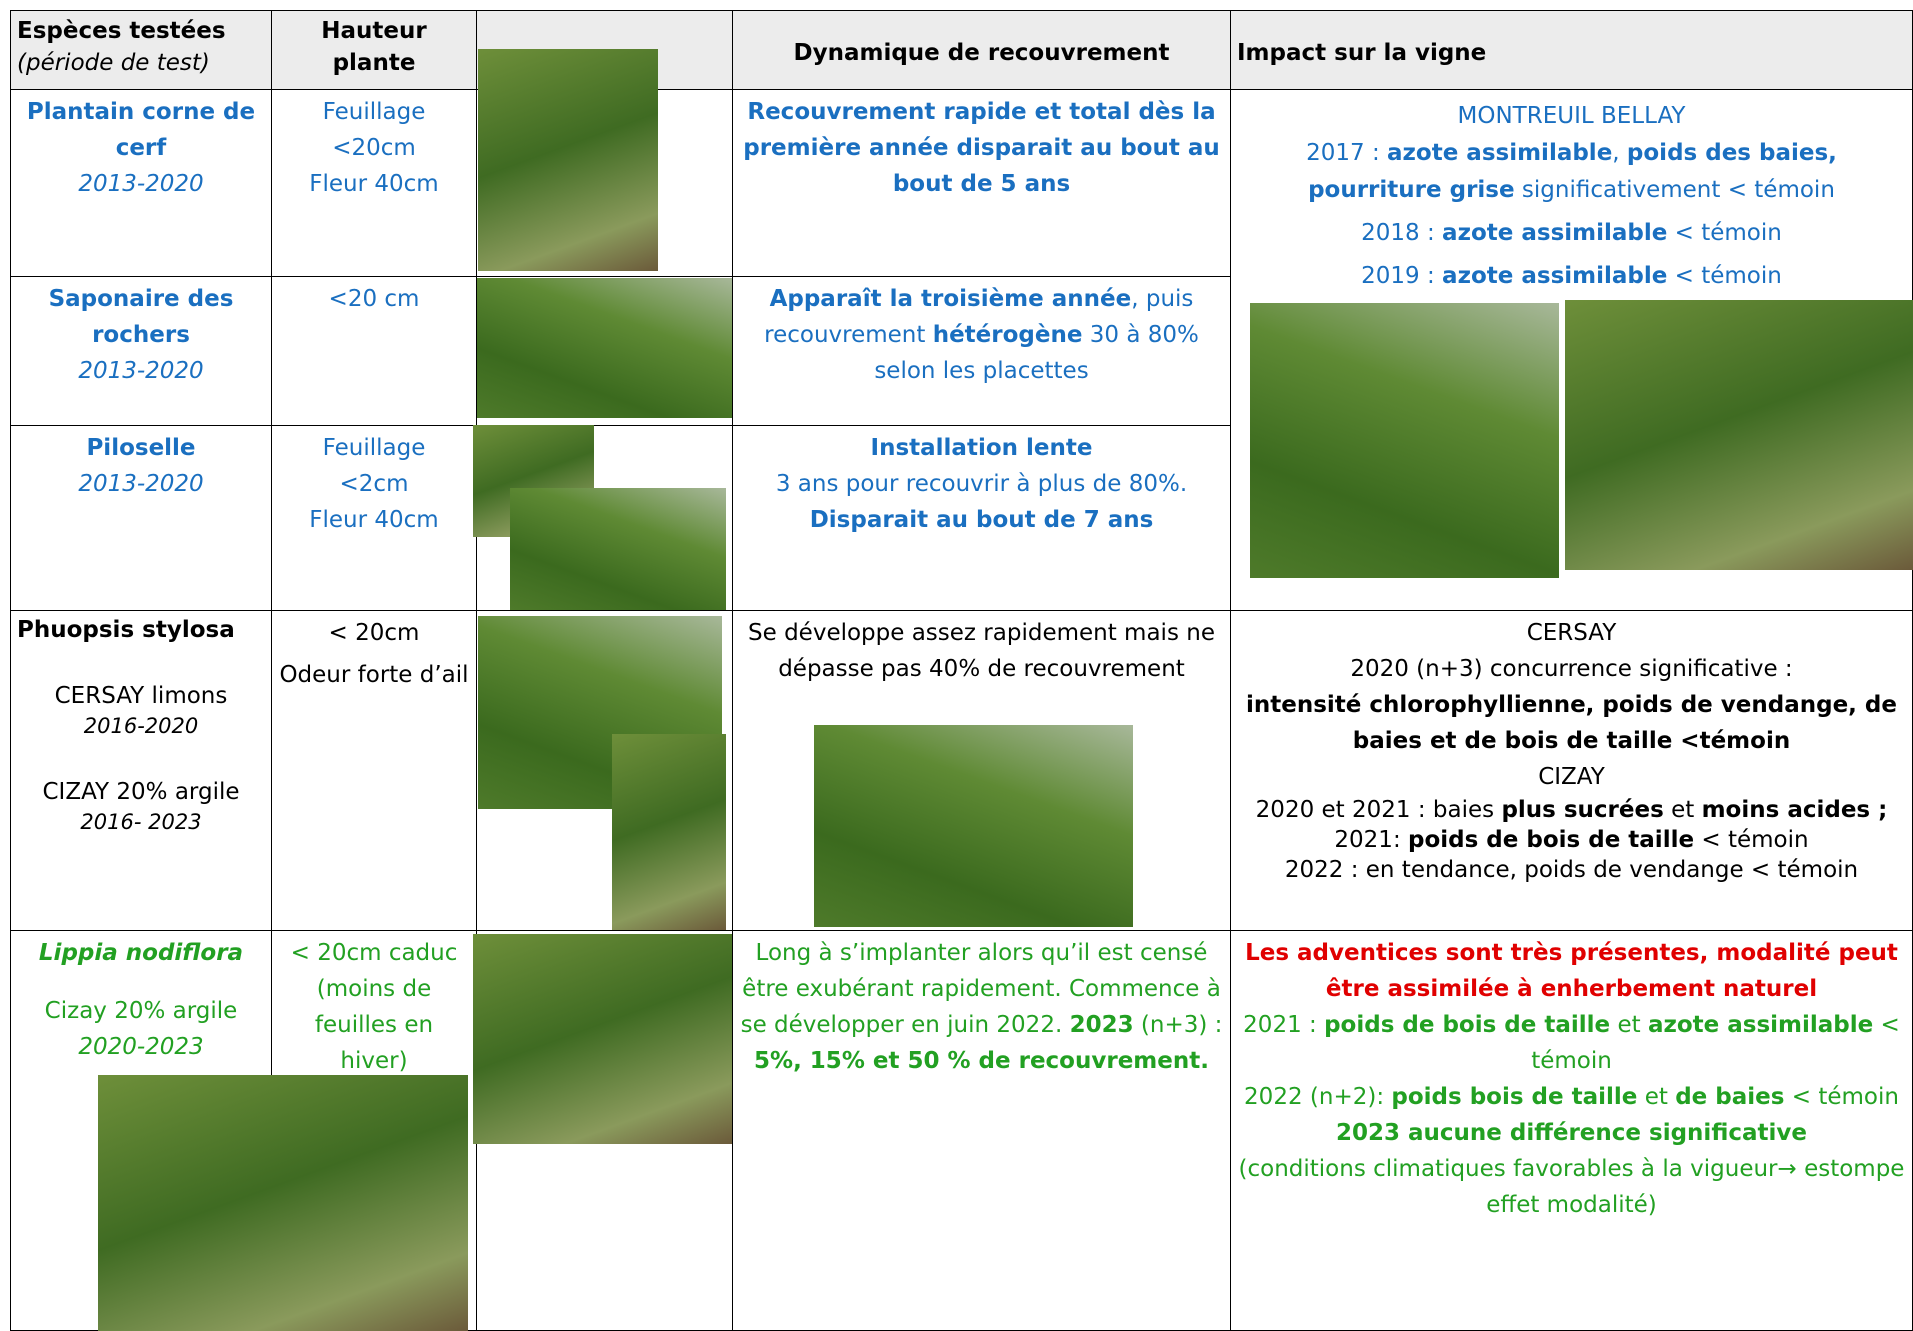 The width and height of the screenshot is (1913, 1331). Describe the element at coordinates (374, 770) in the screenshot. I see `height-cell: < 20cm Odeur forte d’ail` at that location.